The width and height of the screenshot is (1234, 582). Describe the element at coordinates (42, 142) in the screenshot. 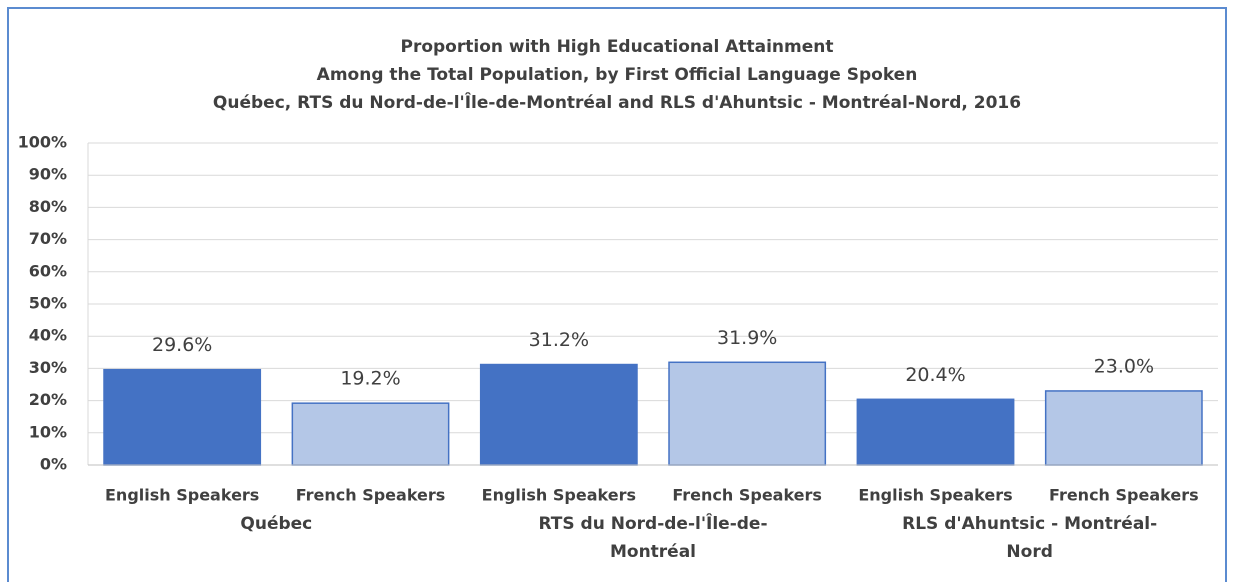

I see `y-tick-label: 100%` at that location.